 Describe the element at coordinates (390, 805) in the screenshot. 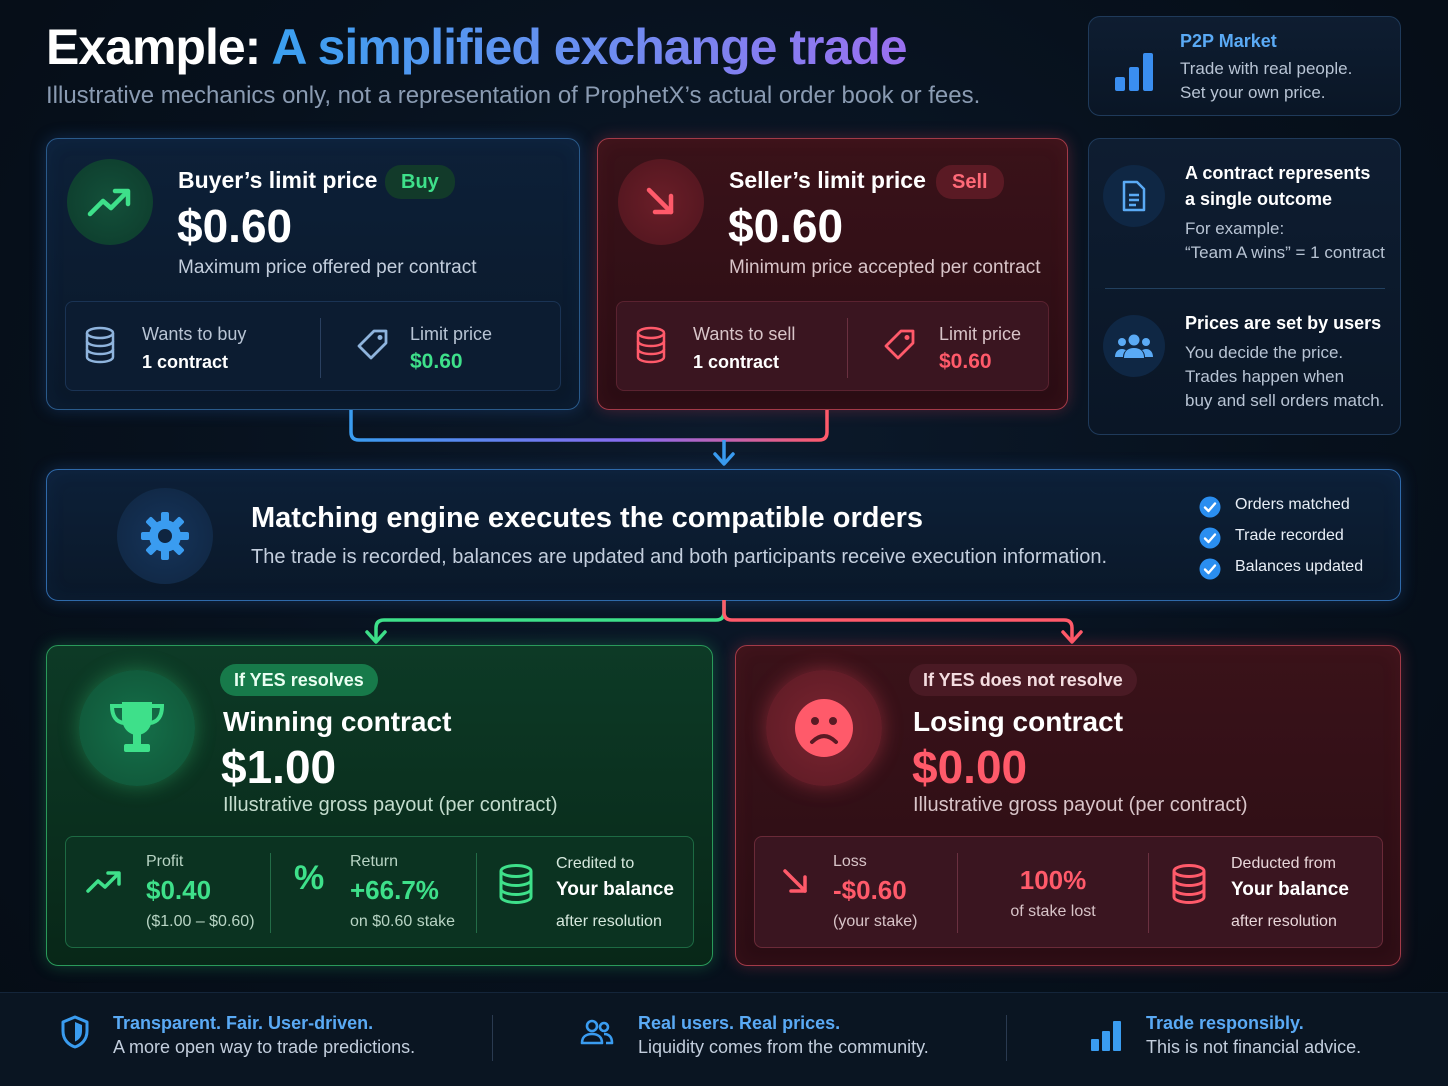

I see `win-caption: Illustrative gross payout (per contract)` at that location.